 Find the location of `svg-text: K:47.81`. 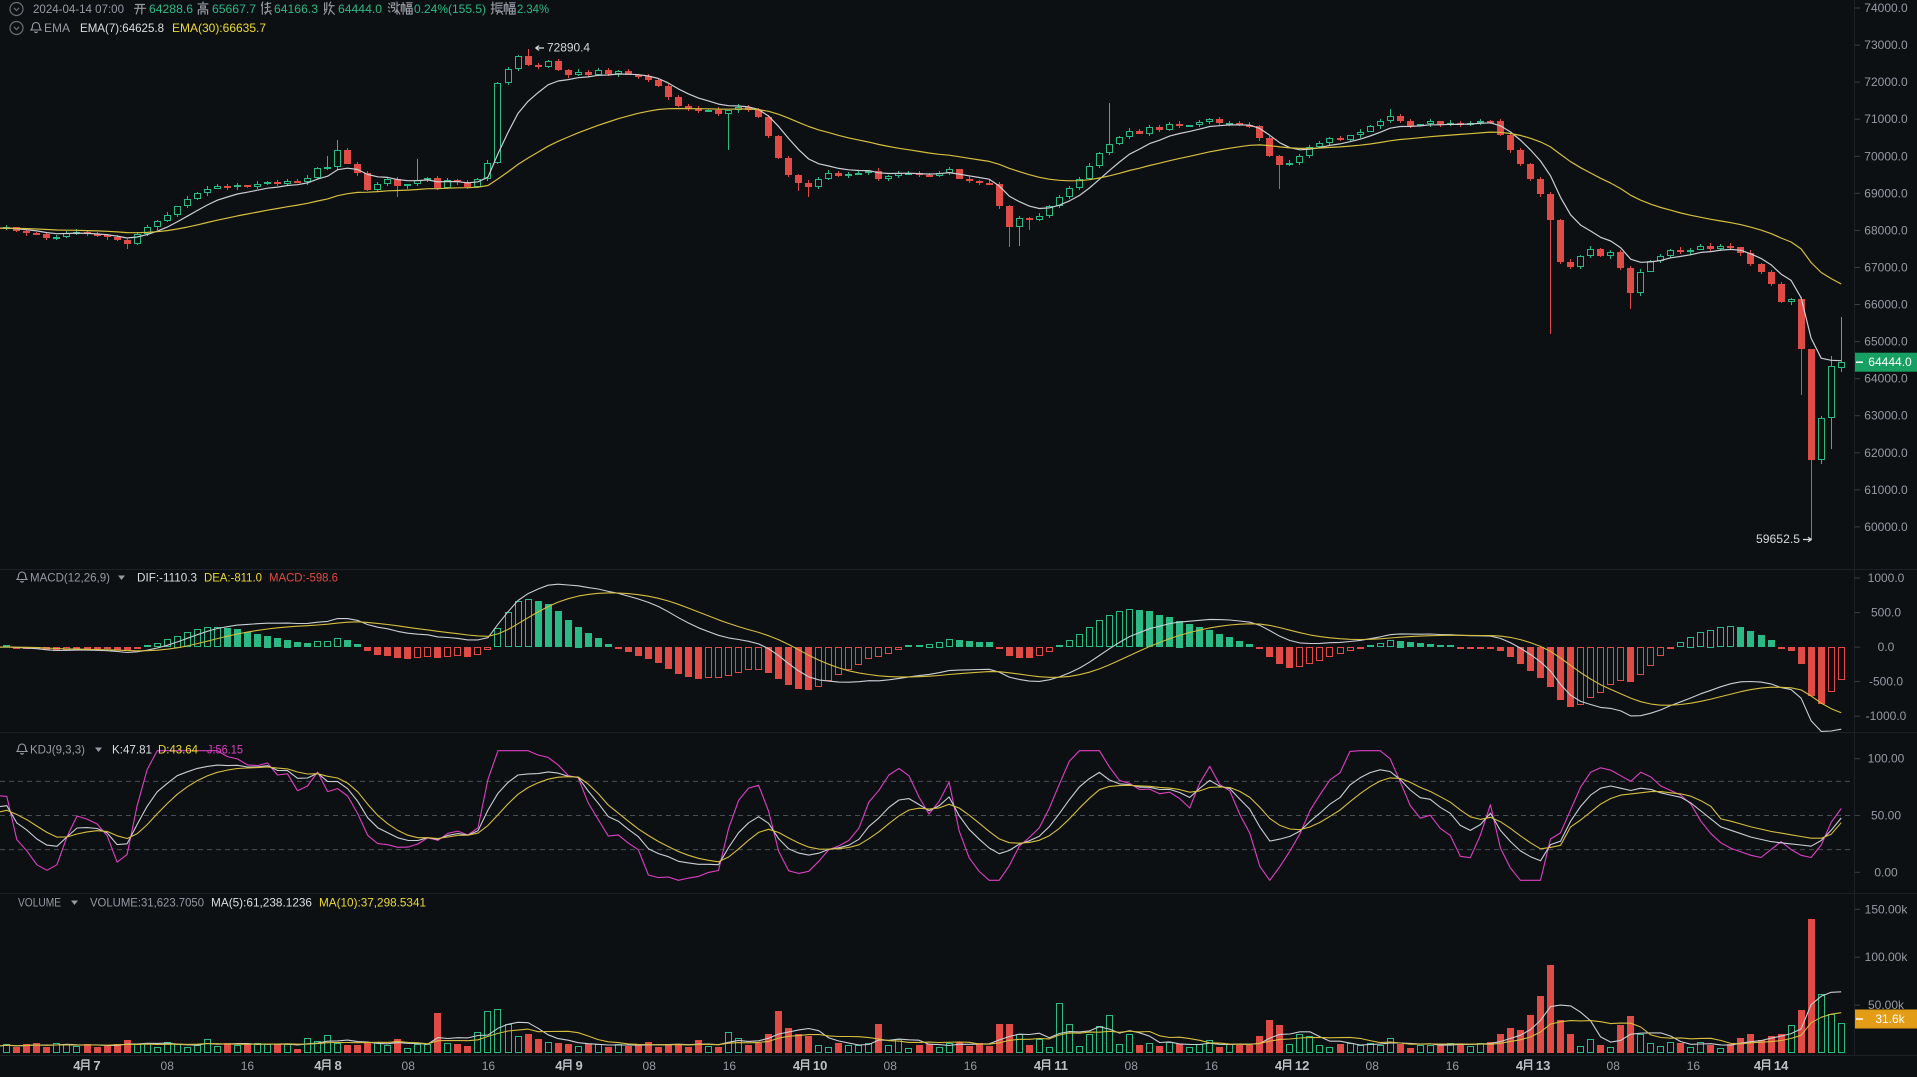

svg-text: K:47.81 is located at coordinates (132, 750).